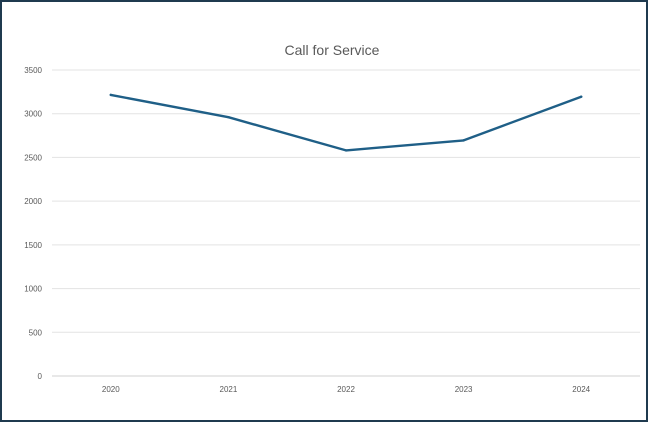 The image size is (648, 424). What do you see at coordinates (33, 223) in the screenshot?
I see `y-axis-ticks: 0 500 1000 1500 2000 2500 3000 3500` at bounding box center [33, 223].